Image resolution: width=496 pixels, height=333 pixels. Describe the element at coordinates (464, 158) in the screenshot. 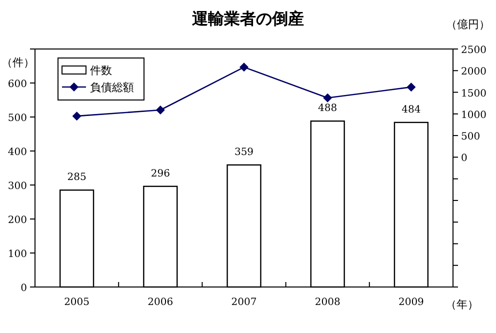

I see `y2-tick-label: 0` at that location.